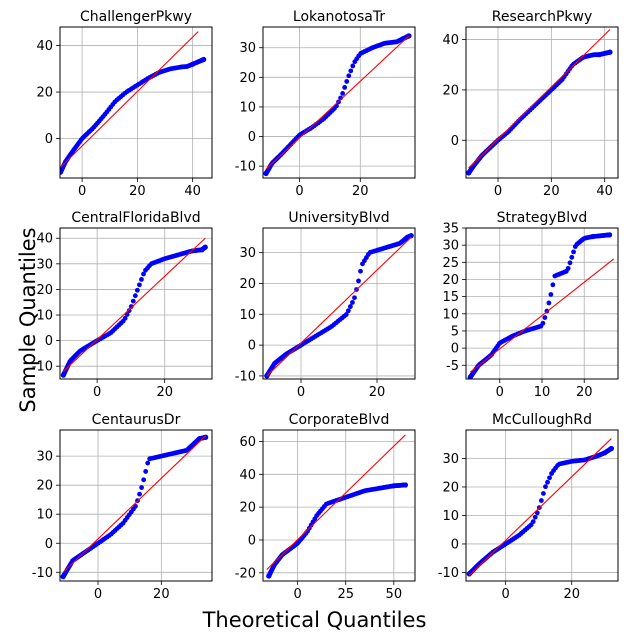  What do you see at coordinates (192, 191) in the screenshot?
I see `x-tick-label: 40` at bounding box center [192, 191].